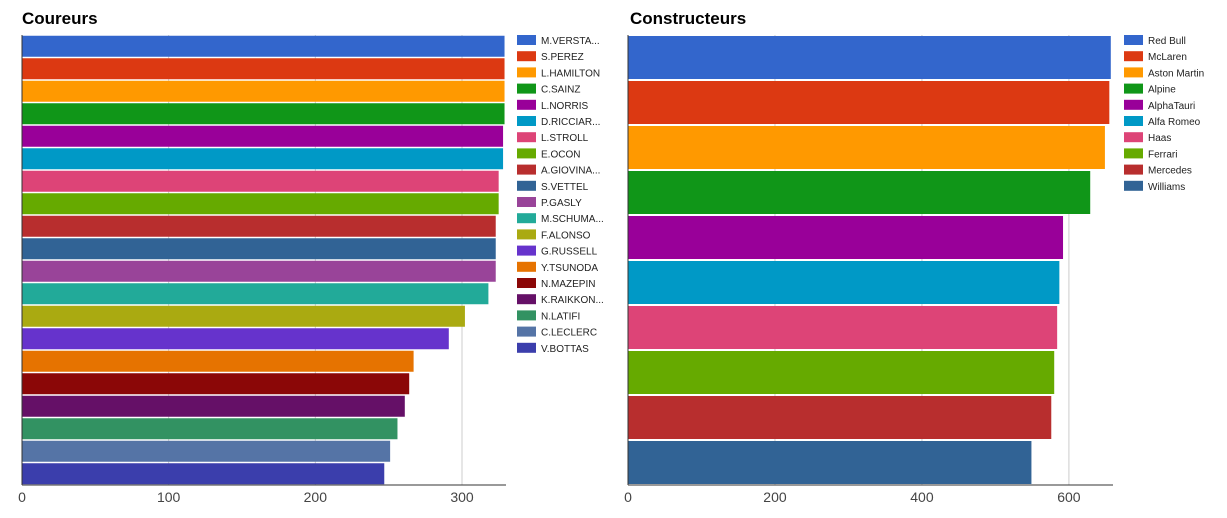 The height and width of the screenshot is (518, 1227). I want to click on legend-label: McLaren, so click(1167, 57).